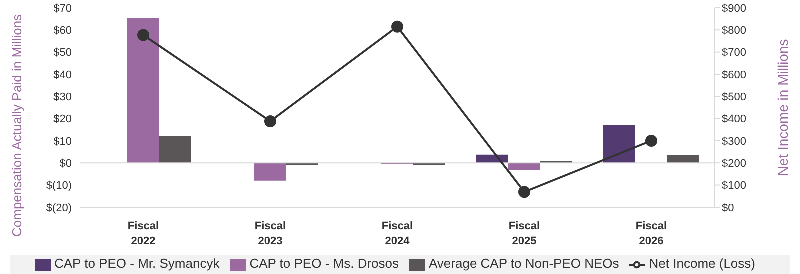  I want to click on y-tick-label: $0, so click(66, 164).